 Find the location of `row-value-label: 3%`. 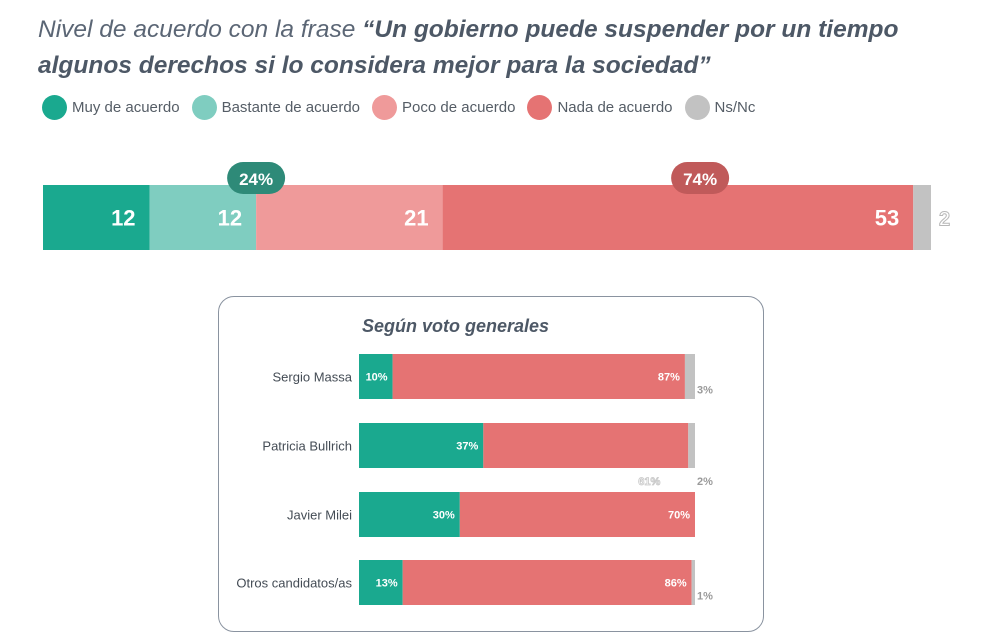

row-value-label: 3% is located at coordinates (705, 391).